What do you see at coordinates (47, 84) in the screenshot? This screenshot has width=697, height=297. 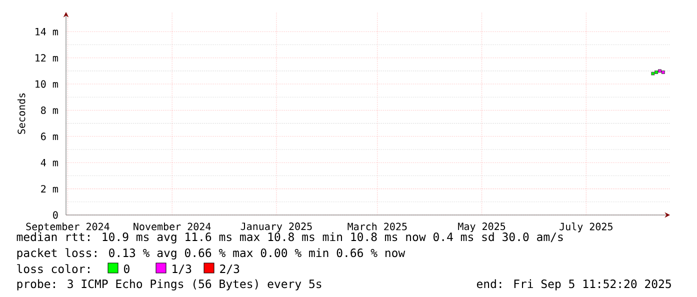 I see `y-tick-label: 10 m` at bounding box center [47, 84].